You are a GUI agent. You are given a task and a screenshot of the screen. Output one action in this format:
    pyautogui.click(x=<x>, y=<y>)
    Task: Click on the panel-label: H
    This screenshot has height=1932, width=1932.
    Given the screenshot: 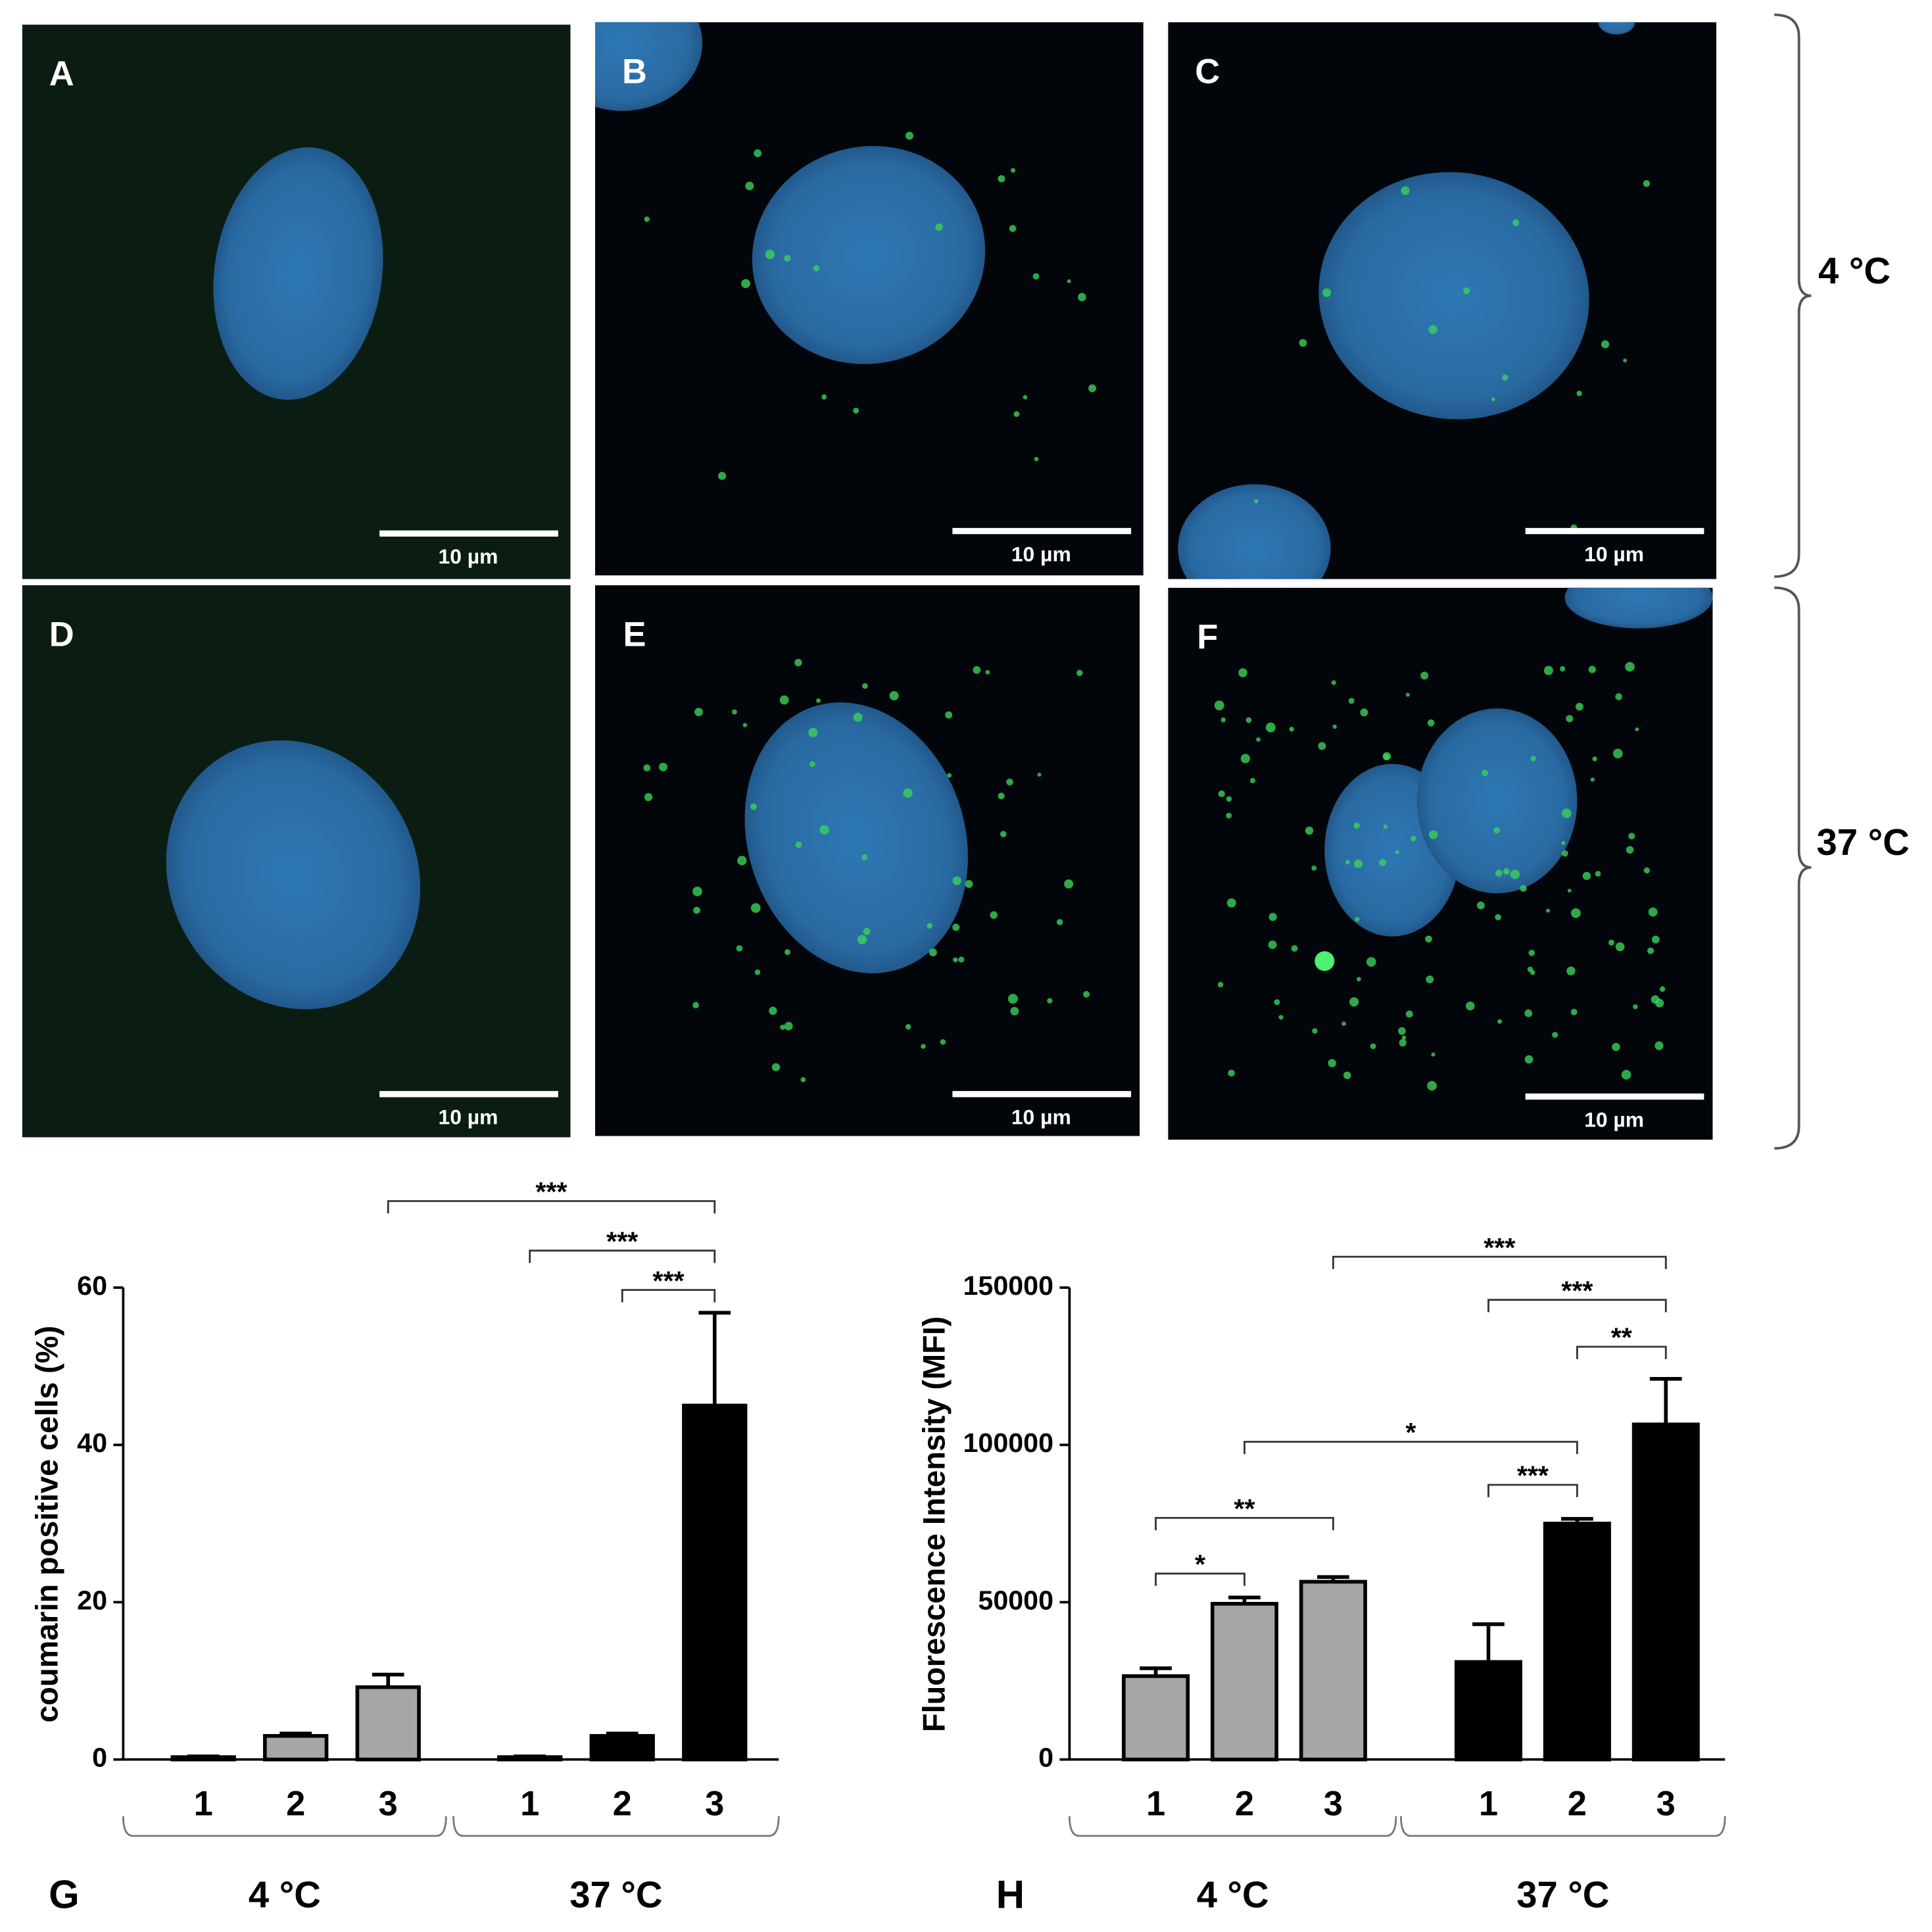 What is the action you would take?
    pyautogui.click(x=1010, y=1894)
    